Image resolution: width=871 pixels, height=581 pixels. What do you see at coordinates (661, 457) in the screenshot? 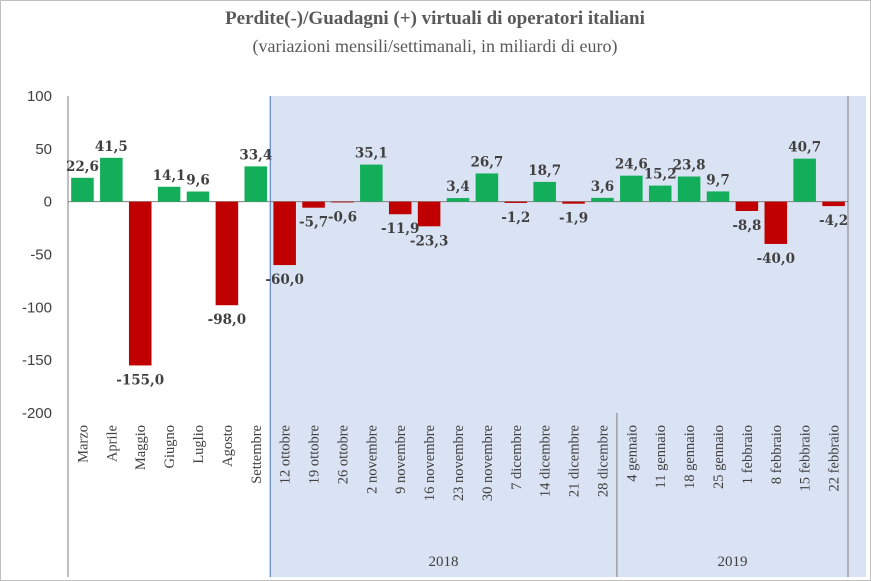
I see `x-tick-label: 11 gennaio` at bounding box center [661, 457].